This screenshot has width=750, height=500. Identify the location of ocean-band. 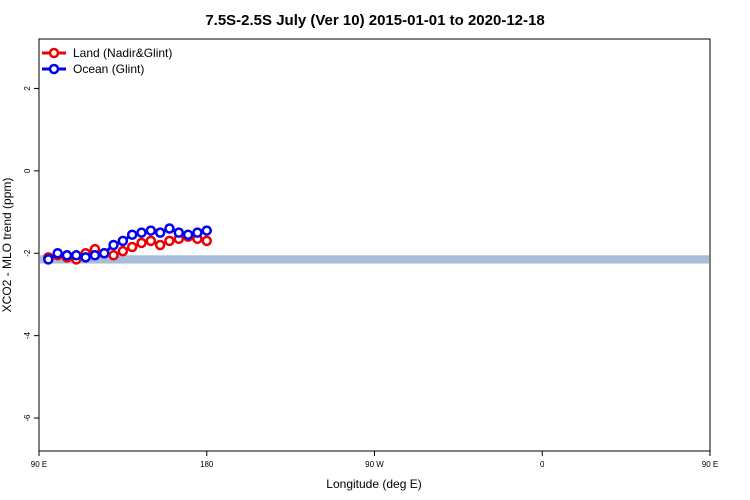
(374, 259).